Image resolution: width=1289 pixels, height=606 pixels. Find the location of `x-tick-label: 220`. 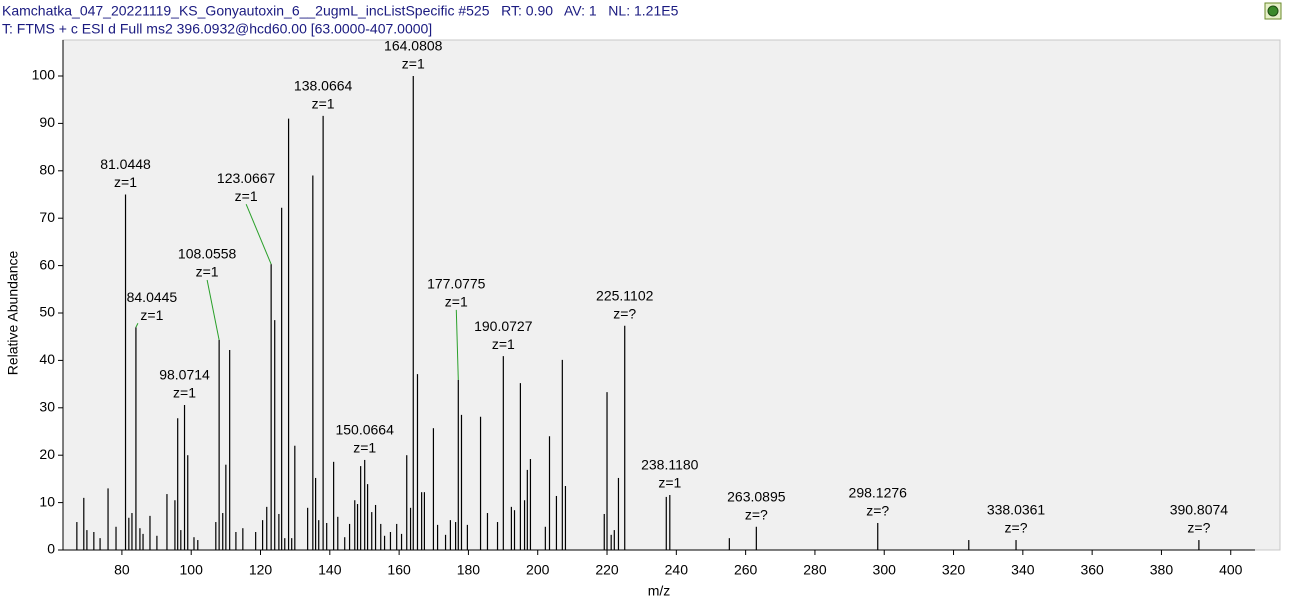

x-tick-label: 220 is located at coordinates (607, 570).